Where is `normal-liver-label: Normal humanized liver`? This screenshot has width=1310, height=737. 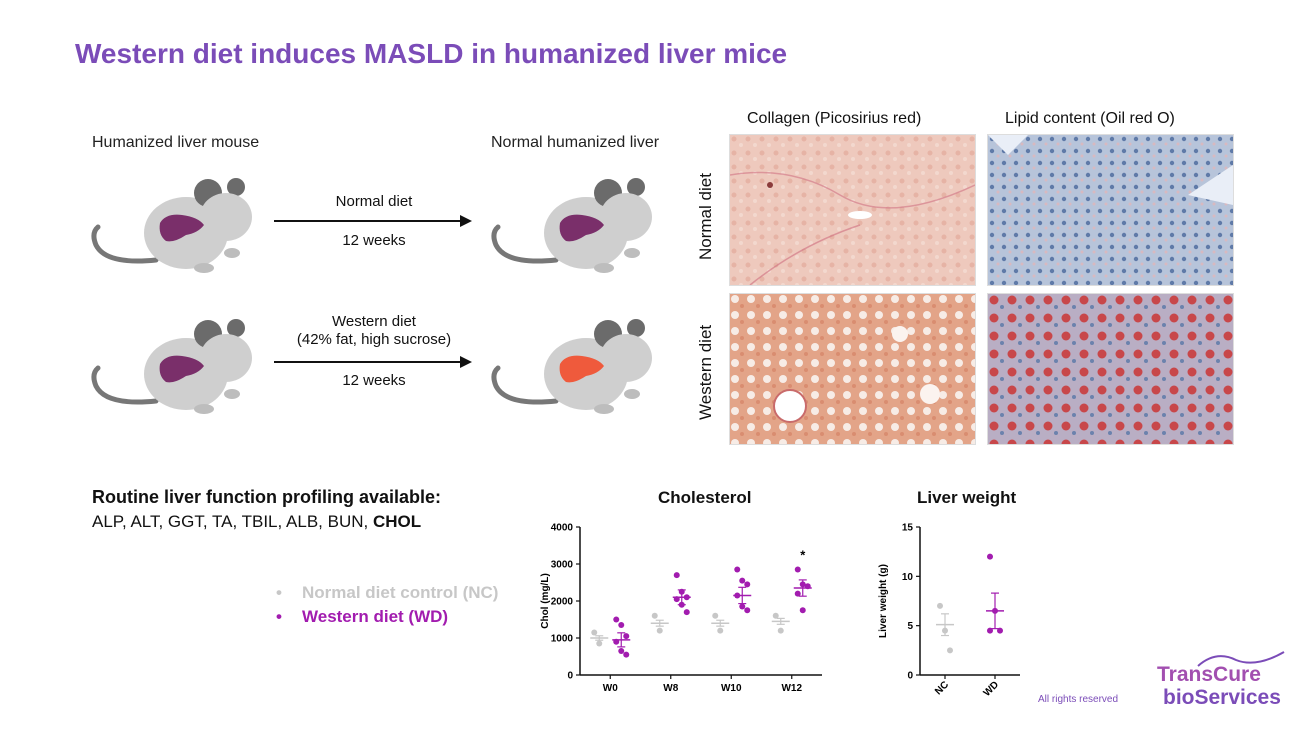
normal-liver-label: Normal humanized liver is located at coordinates (575, 142).